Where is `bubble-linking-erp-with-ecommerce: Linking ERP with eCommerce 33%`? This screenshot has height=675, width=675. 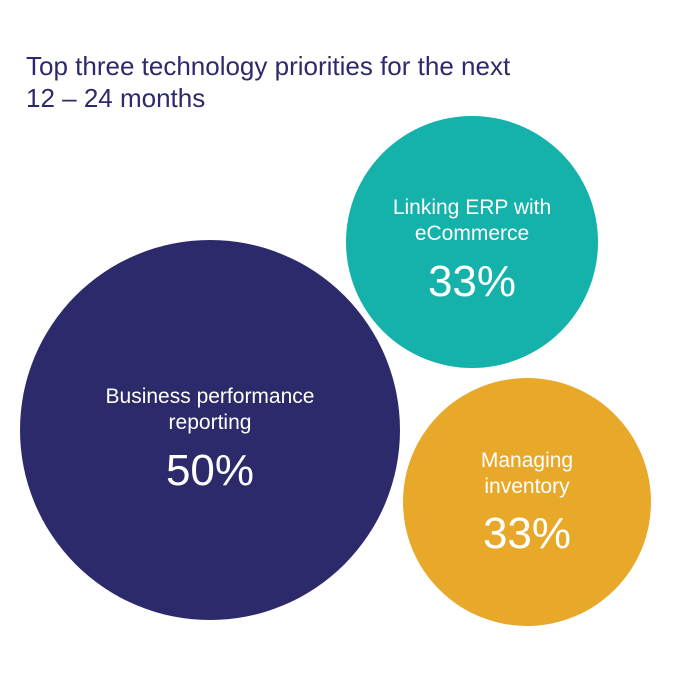
bubble-linking-erp-with-ecommerce: Linking ERP with eCommerce 33% is located at coordinates (472, 242).